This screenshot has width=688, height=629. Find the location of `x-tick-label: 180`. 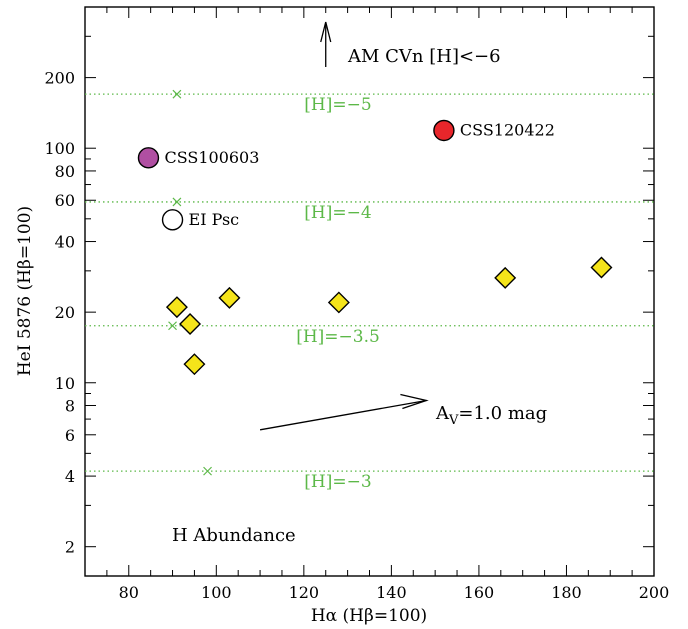

x-tick-label: 180 is located at coordinates (566, 592).